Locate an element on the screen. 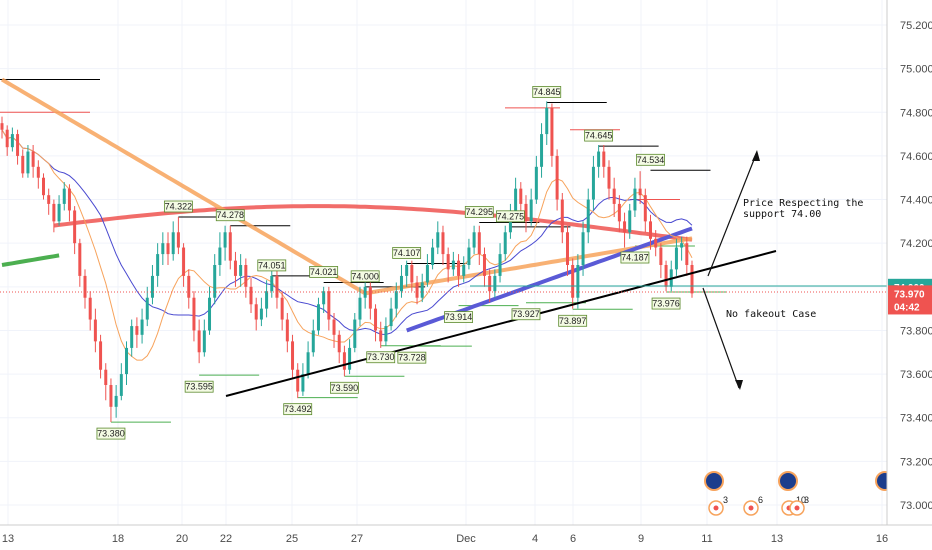  price-tick-label: 75.000 is located at coordinates (916, 70).